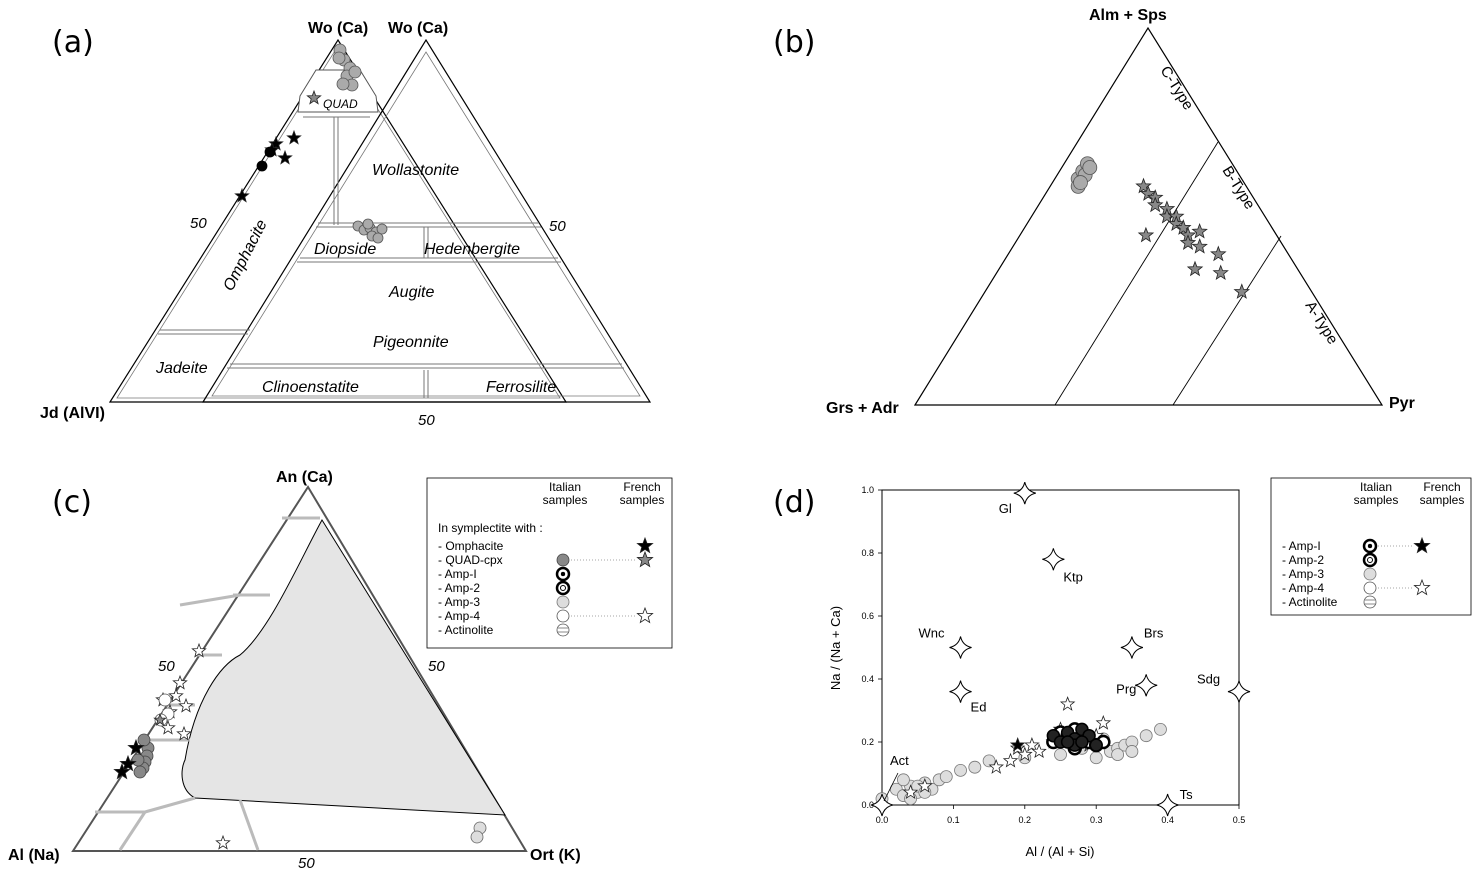 The width and height of the screenshot is (1483, 875). Describe the element at coordinates (466, 630) in the screenshot. I see `legend-c-item-label: - Actinolite` at that location.